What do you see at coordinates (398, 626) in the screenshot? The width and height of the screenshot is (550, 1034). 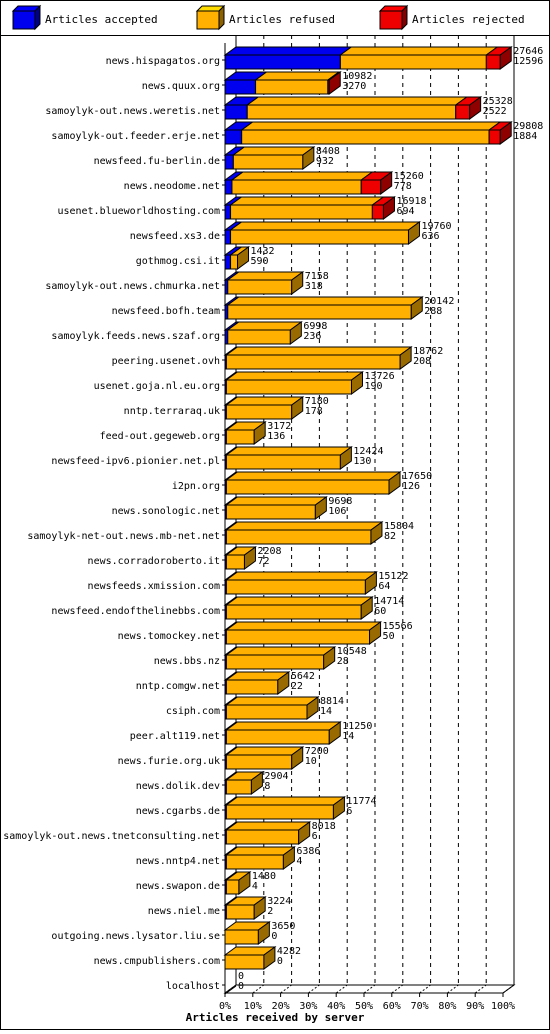 I see `bar-total-label: 15566` at bounding box center [398, 626].